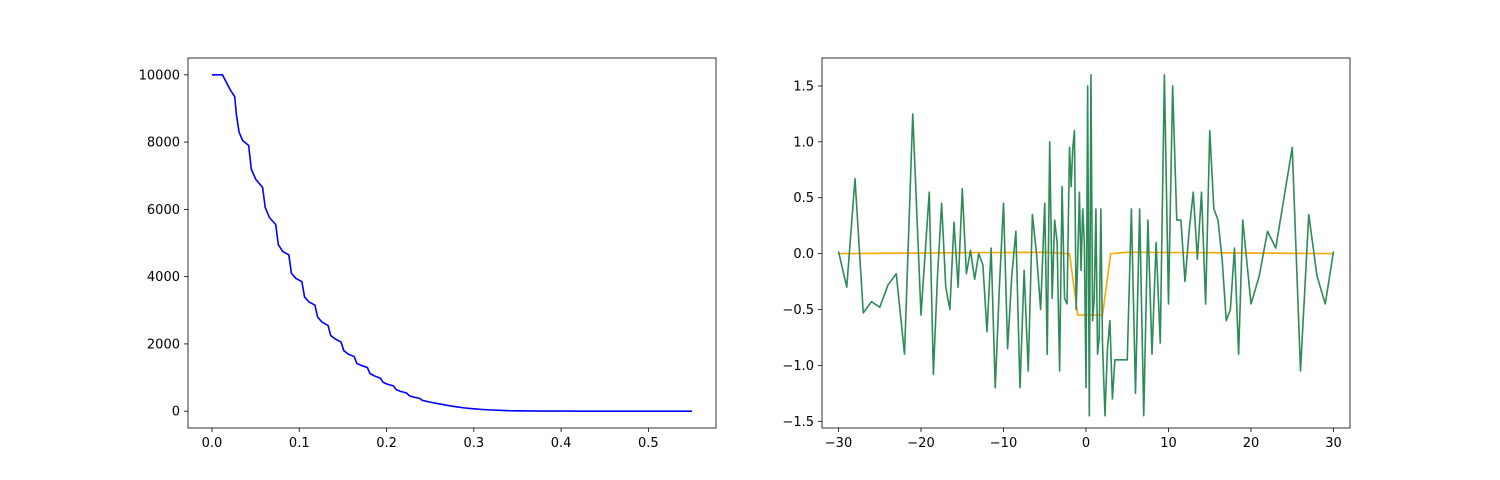 This screenshot has width=1500, height=480. I want to click on y-tick-label: 2000, so click(163, 344).